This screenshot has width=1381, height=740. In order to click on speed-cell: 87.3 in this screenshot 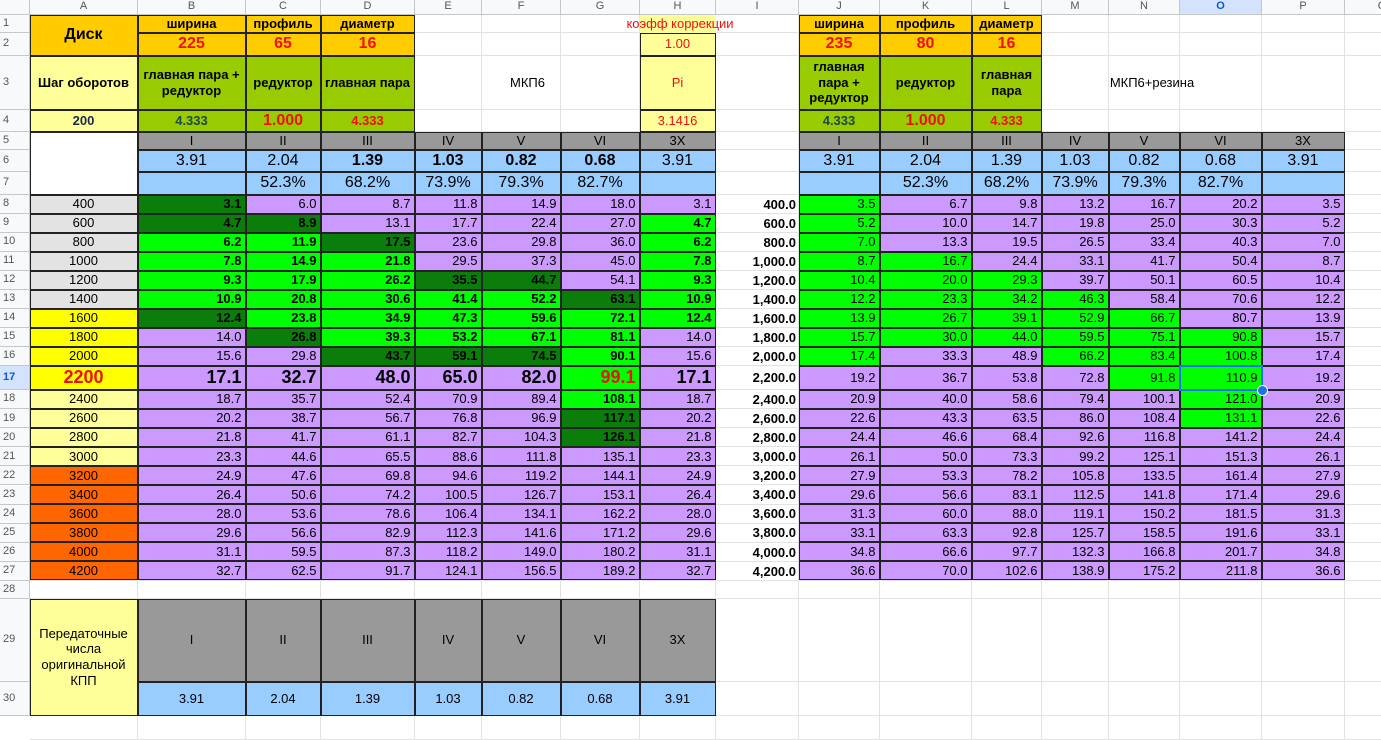, I will do `click(367, 552)`.